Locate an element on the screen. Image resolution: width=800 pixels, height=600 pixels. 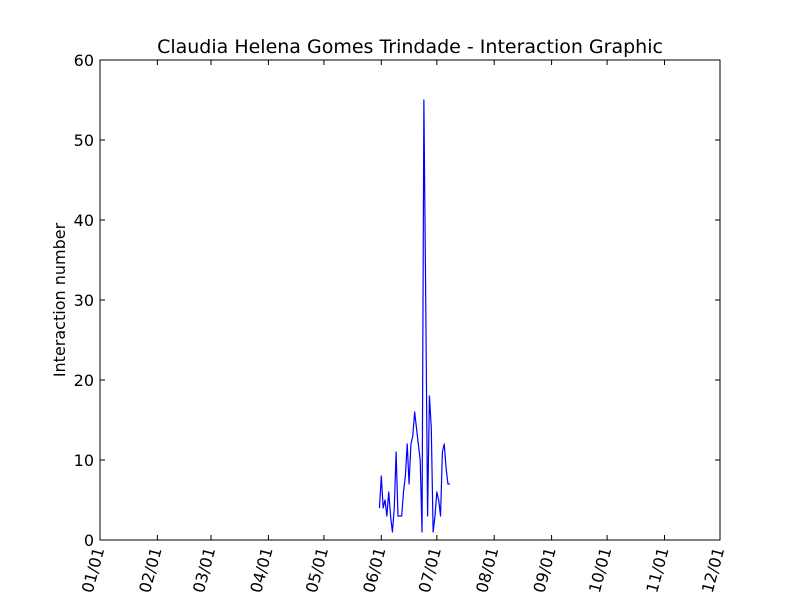
x-tick-label: 12/01 is located at coordinates (713, 569).